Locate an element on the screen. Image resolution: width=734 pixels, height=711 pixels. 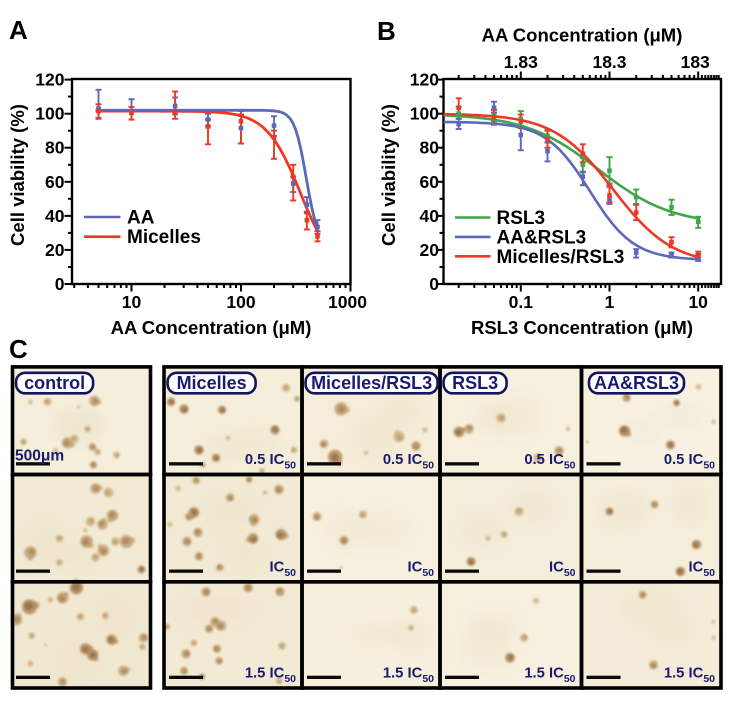
svg-text: C is located at coordinates (18, 349).